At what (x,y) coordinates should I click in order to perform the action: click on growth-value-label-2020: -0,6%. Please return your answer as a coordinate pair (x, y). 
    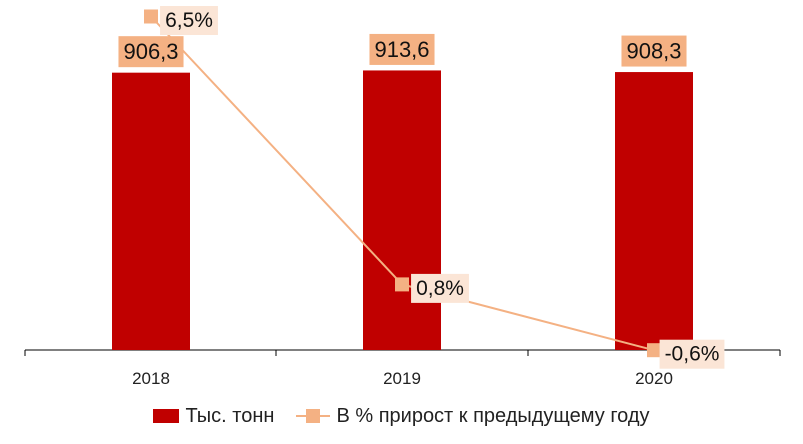
    Looking at the image, I should click on (692, 354).